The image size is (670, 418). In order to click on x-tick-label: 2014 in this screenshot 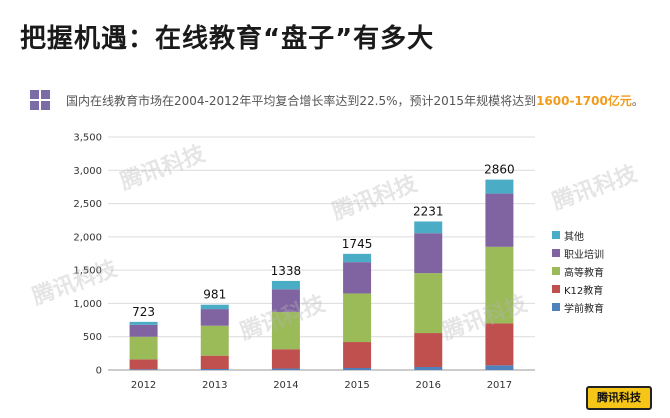, I will do `click(285, 385)`.